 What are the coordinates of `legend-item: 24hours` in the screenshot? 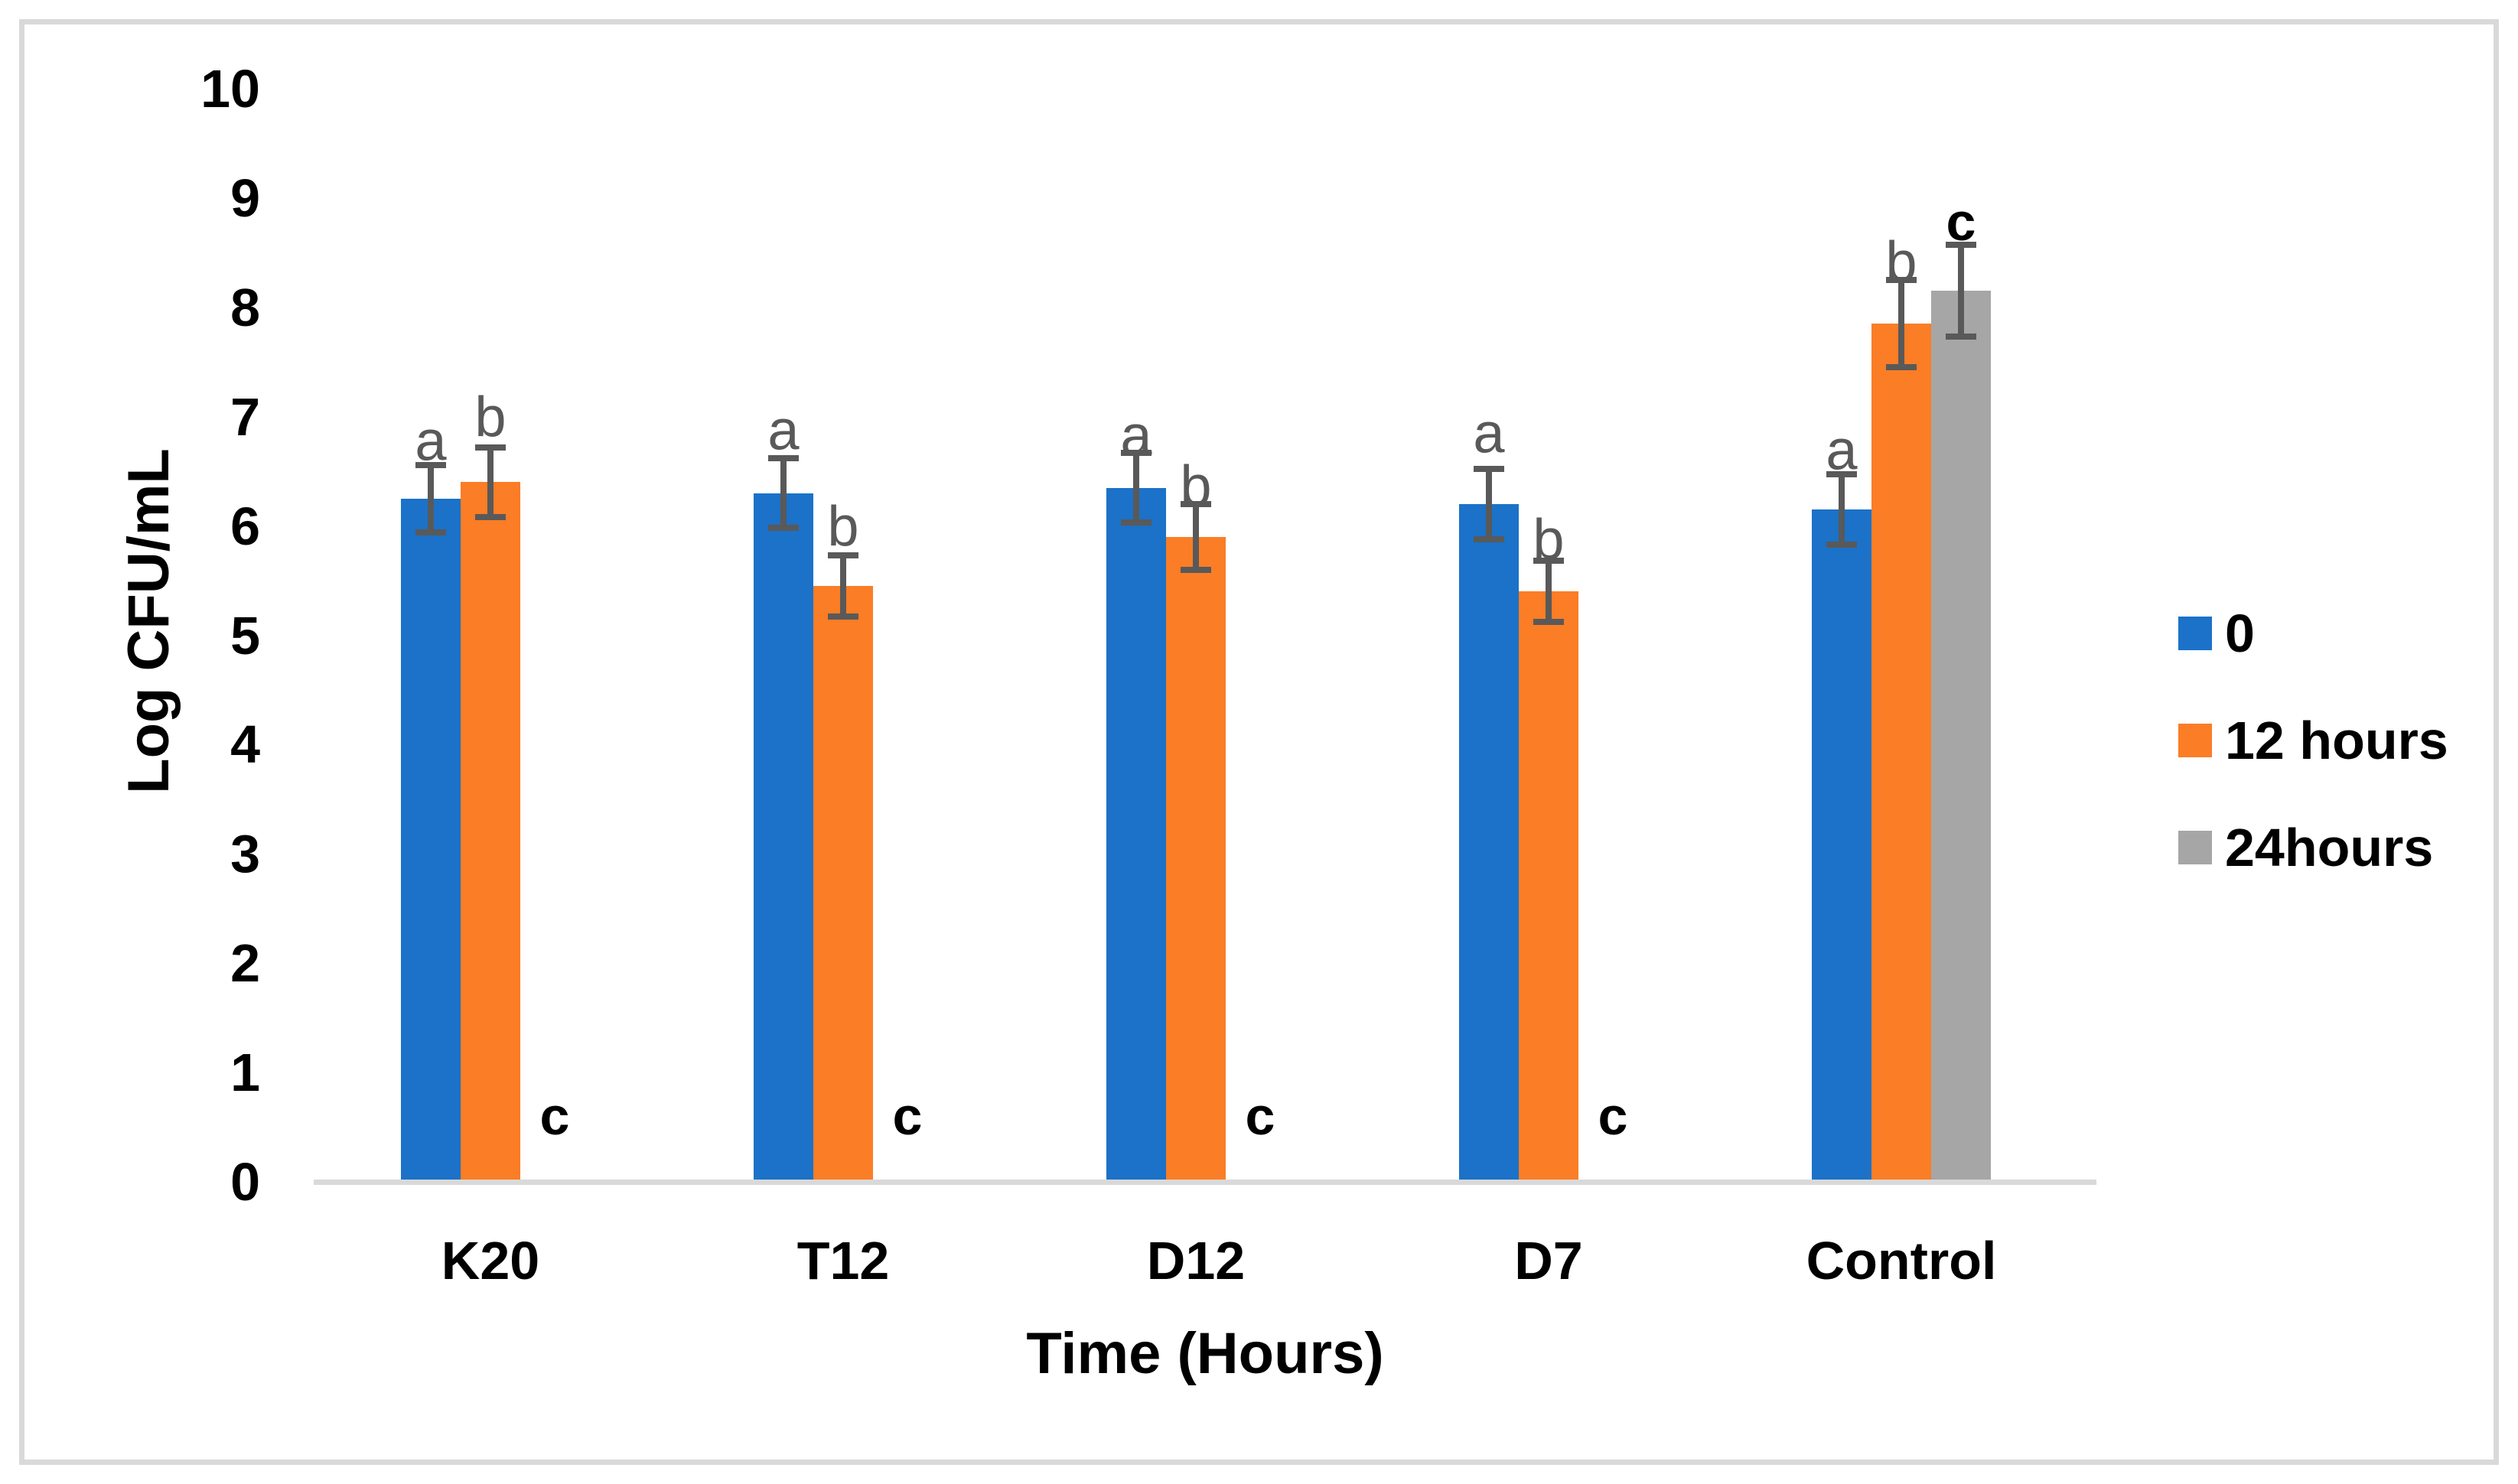 It's located at (2306, 847).